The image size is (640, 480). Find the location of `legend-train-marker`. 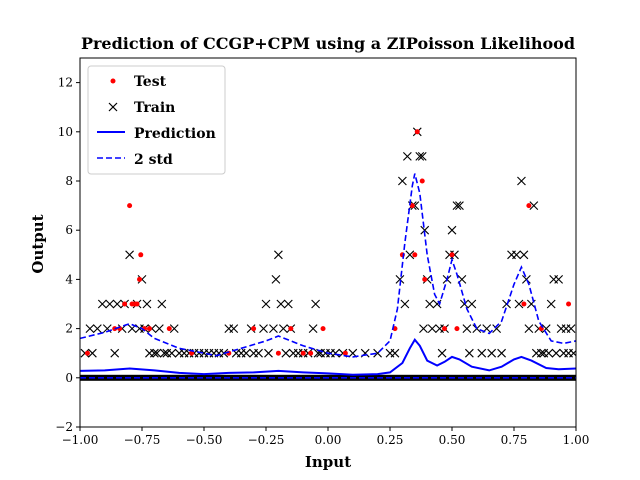

legend-train-marker is located at coordinates (113, 107).